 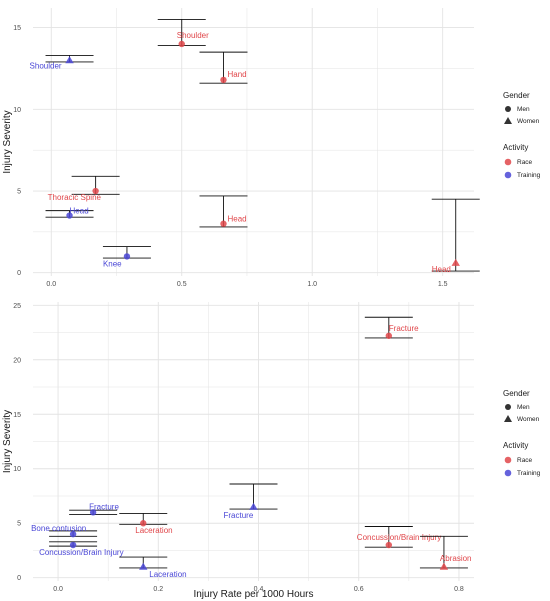 I want to click on x-tick-label: 0.8, so click(x=459, y=589).